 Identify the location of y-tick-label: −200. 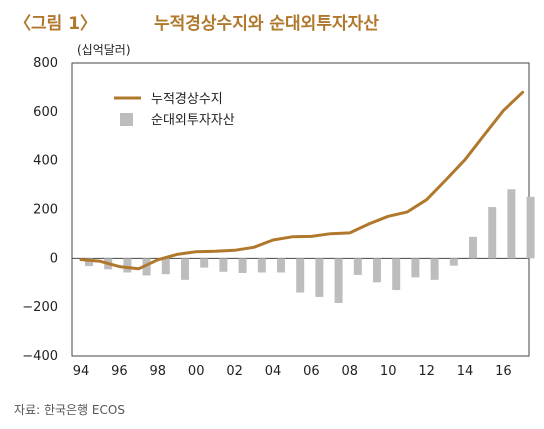
(40, 307).